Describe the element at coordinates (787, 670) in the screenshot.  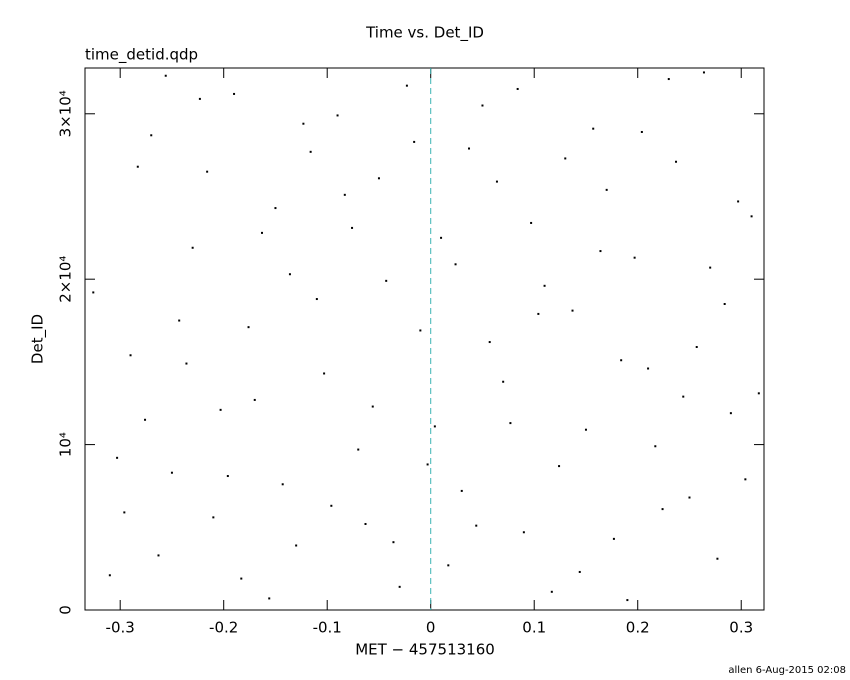
I see `footer: allen 6-Aug-2015 02:08` at that location.